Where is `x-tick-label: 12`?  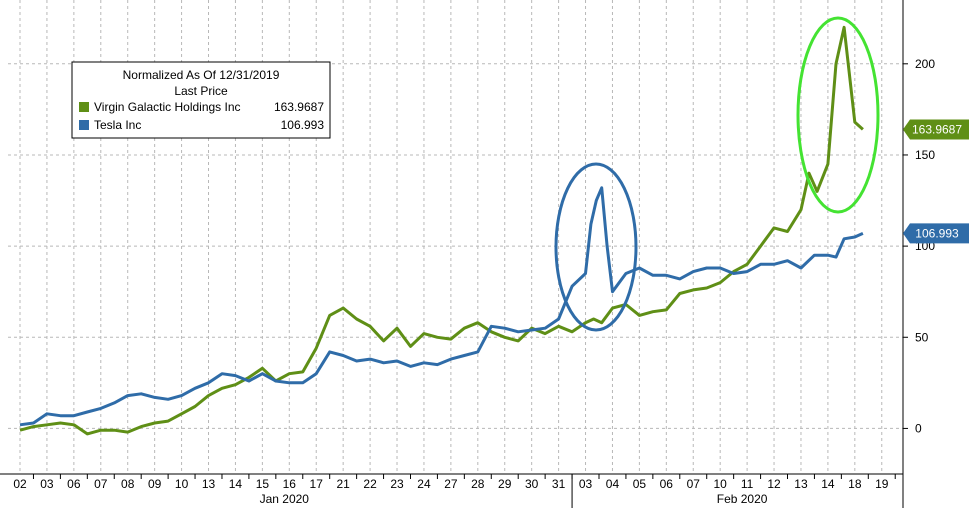
x-tick-label: 12 is located at coordinates (774, 484).